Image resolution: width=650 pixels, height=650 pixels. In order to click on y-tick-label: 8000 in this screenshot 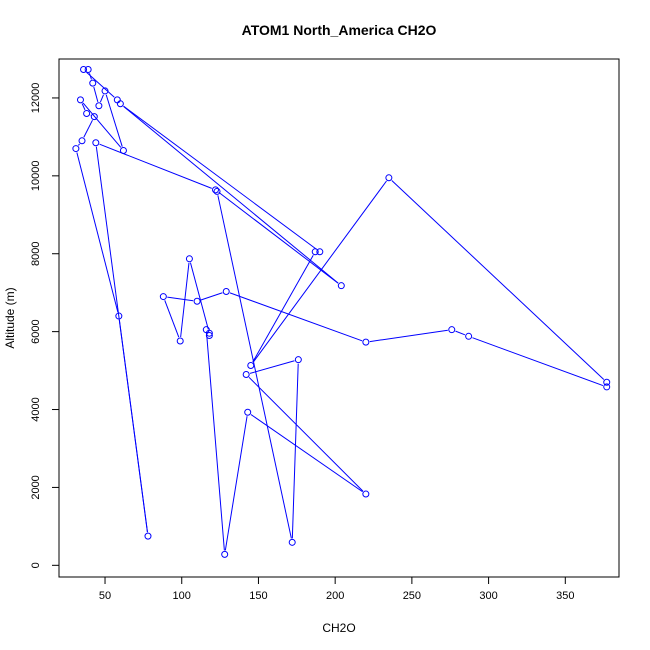, I will do `click(36, 253)`.